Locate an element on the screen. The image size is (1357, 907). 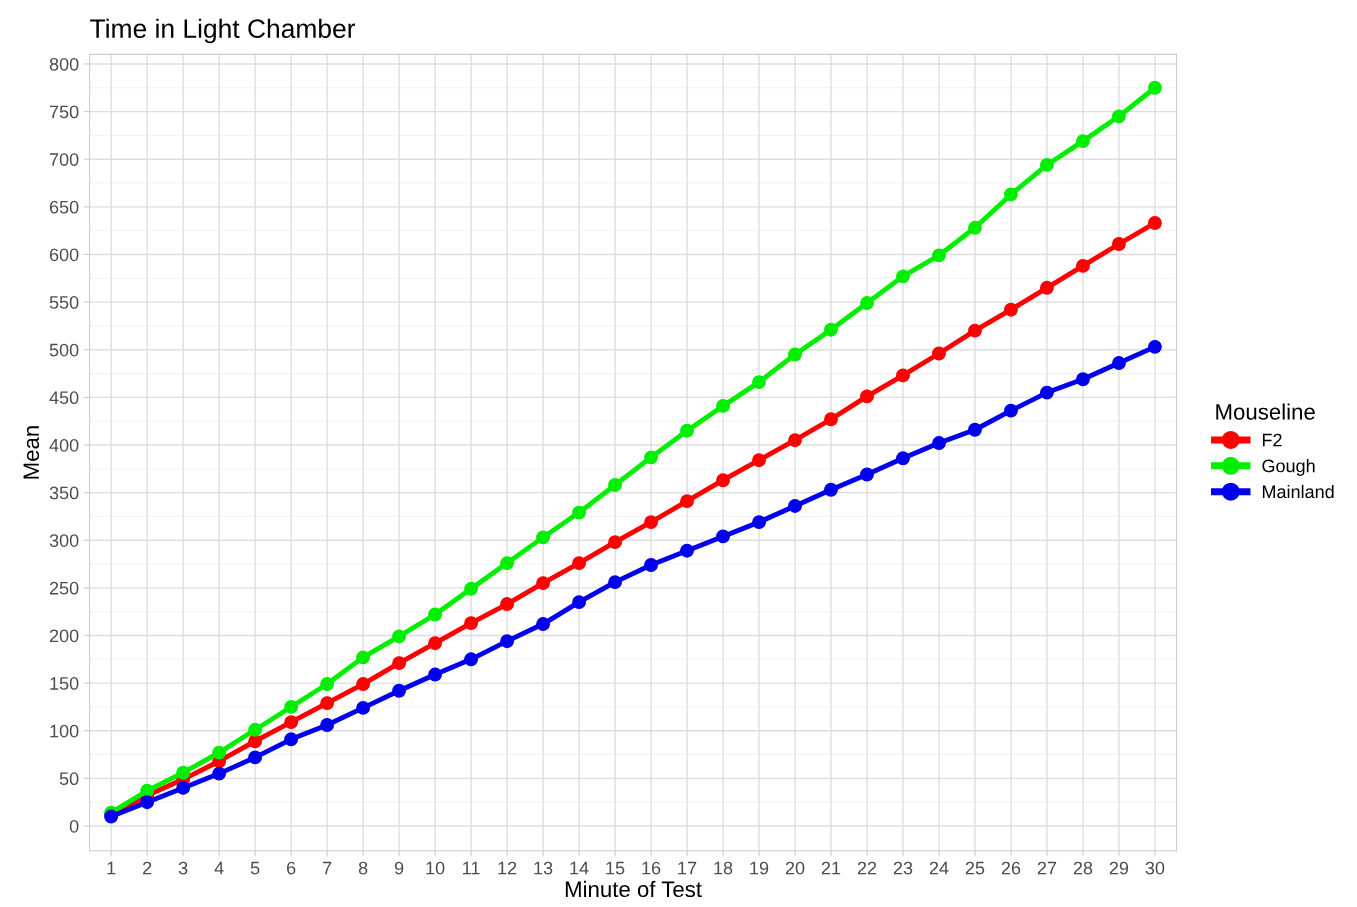
y-axis-title: Mean is located at coordinates (31, 452).